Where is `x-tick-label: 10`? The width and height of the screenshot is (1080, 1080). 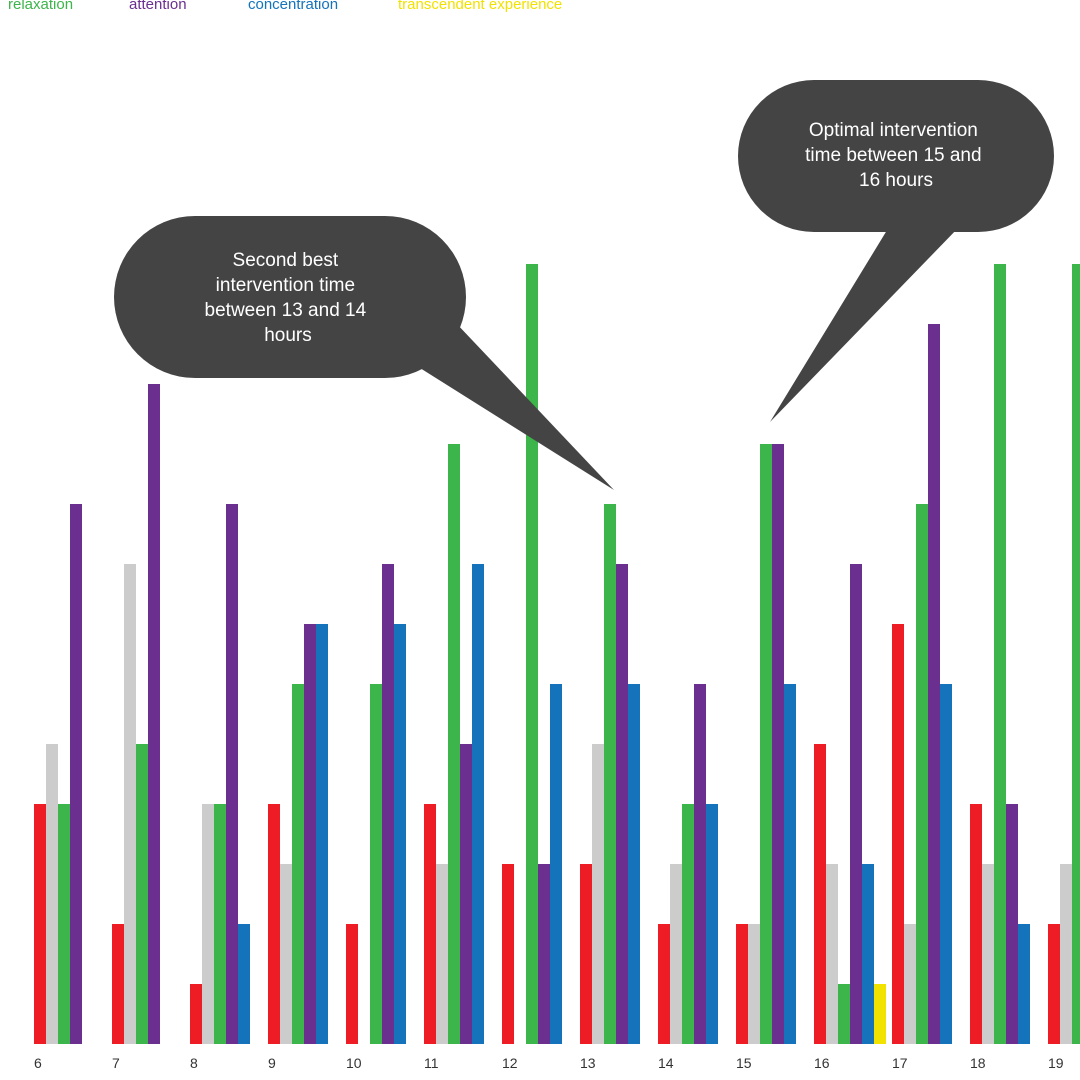 x-tick-label: 10 is located at coordinates (354, 1063).